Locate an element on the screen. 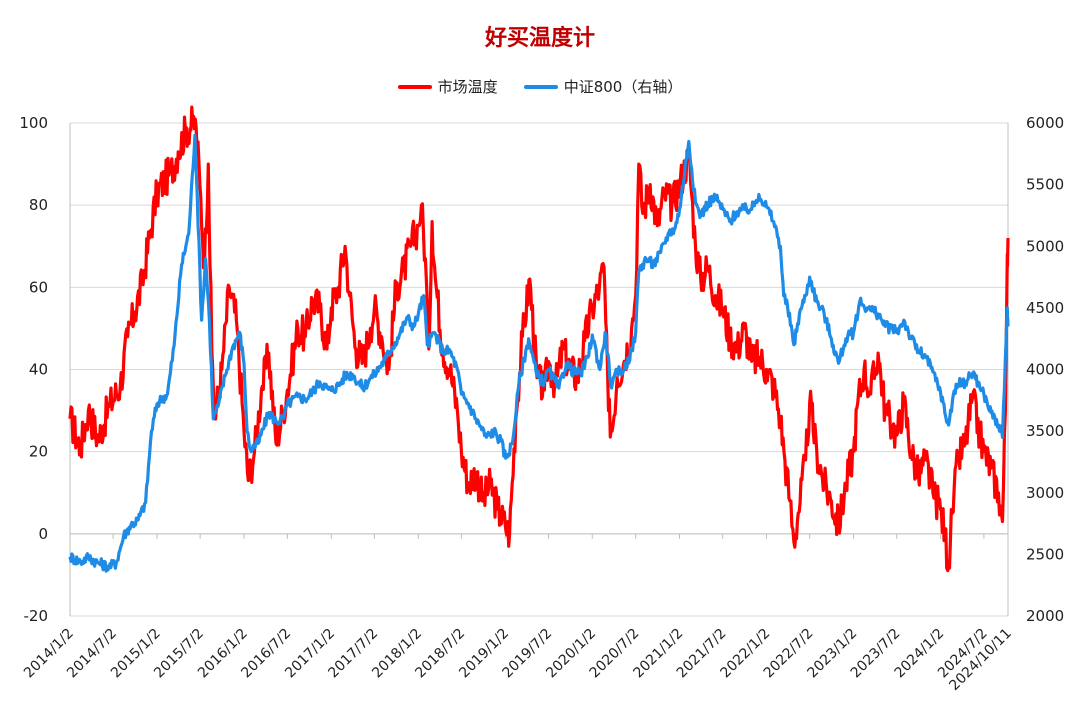  legend-swatch-blue is located at coordinates (540, 86).